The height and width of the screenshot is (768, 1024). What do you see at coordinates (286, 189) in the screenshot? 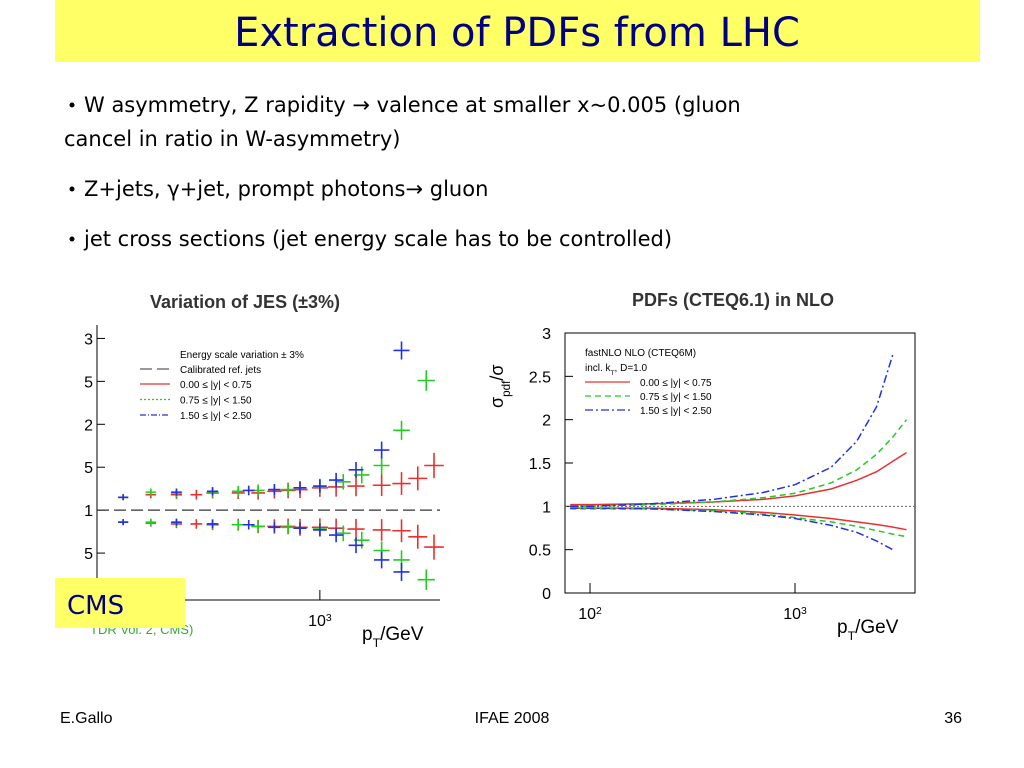
I see `bullet-text: Z+jets, γ+jet, prompt photons→ gluon` at bounding box center [286, 189].